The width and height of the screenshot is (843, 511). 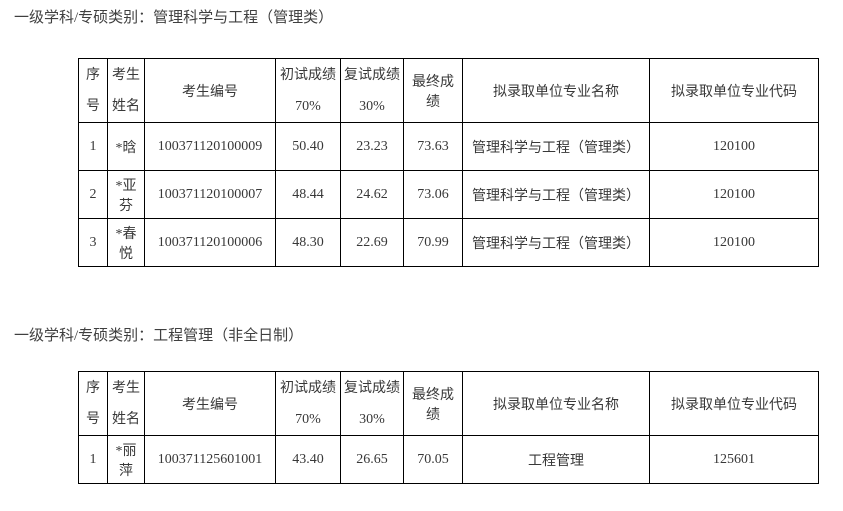 What do you see at coordinates (556, 459) in the screenshot?
I see `cell-major-name: 工程管理` at bounding box center [556, 459].